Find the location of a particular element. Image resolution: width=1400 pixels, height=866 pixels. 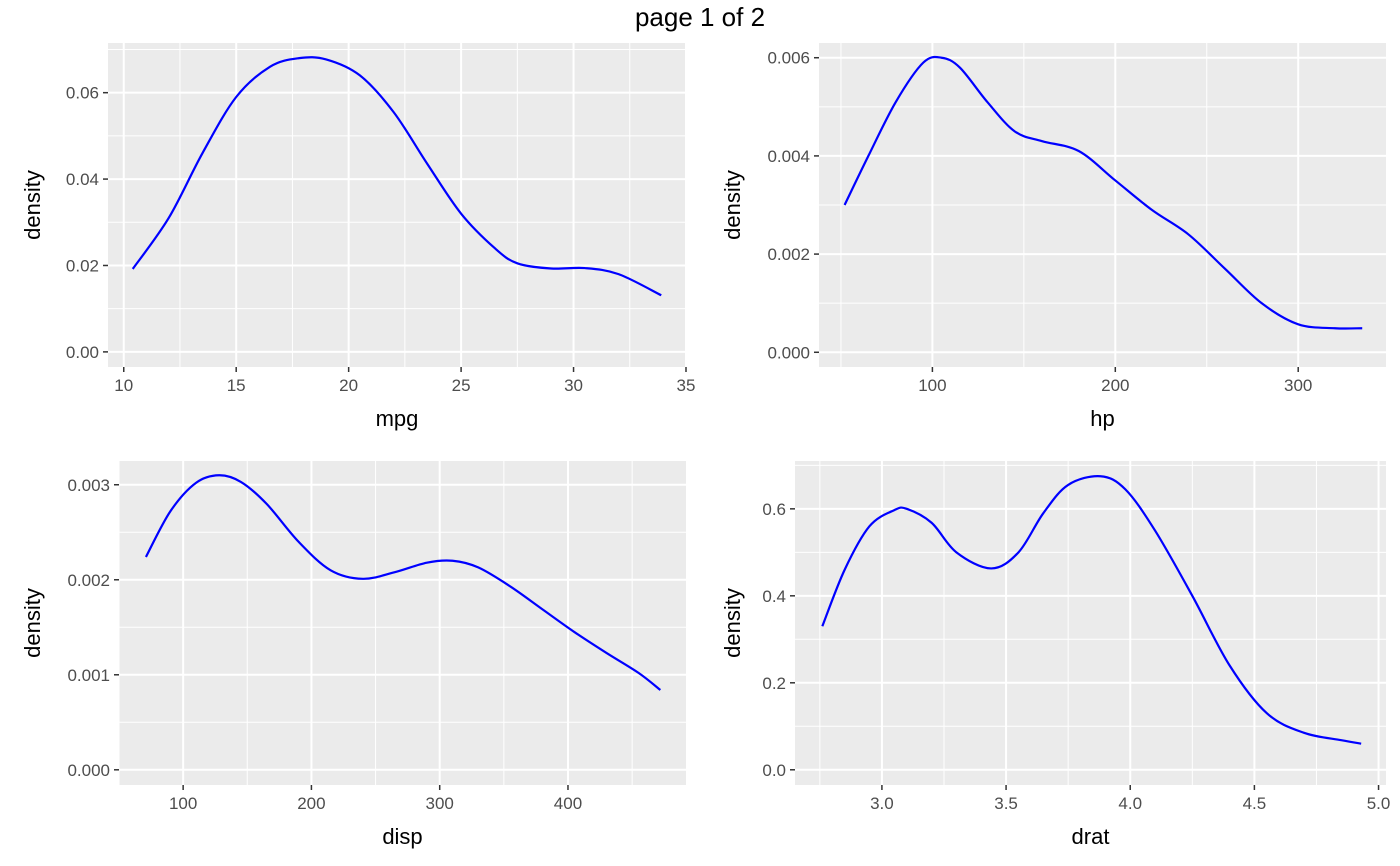

y-tick-label: 0.06 is located at coordinates (82, 93).